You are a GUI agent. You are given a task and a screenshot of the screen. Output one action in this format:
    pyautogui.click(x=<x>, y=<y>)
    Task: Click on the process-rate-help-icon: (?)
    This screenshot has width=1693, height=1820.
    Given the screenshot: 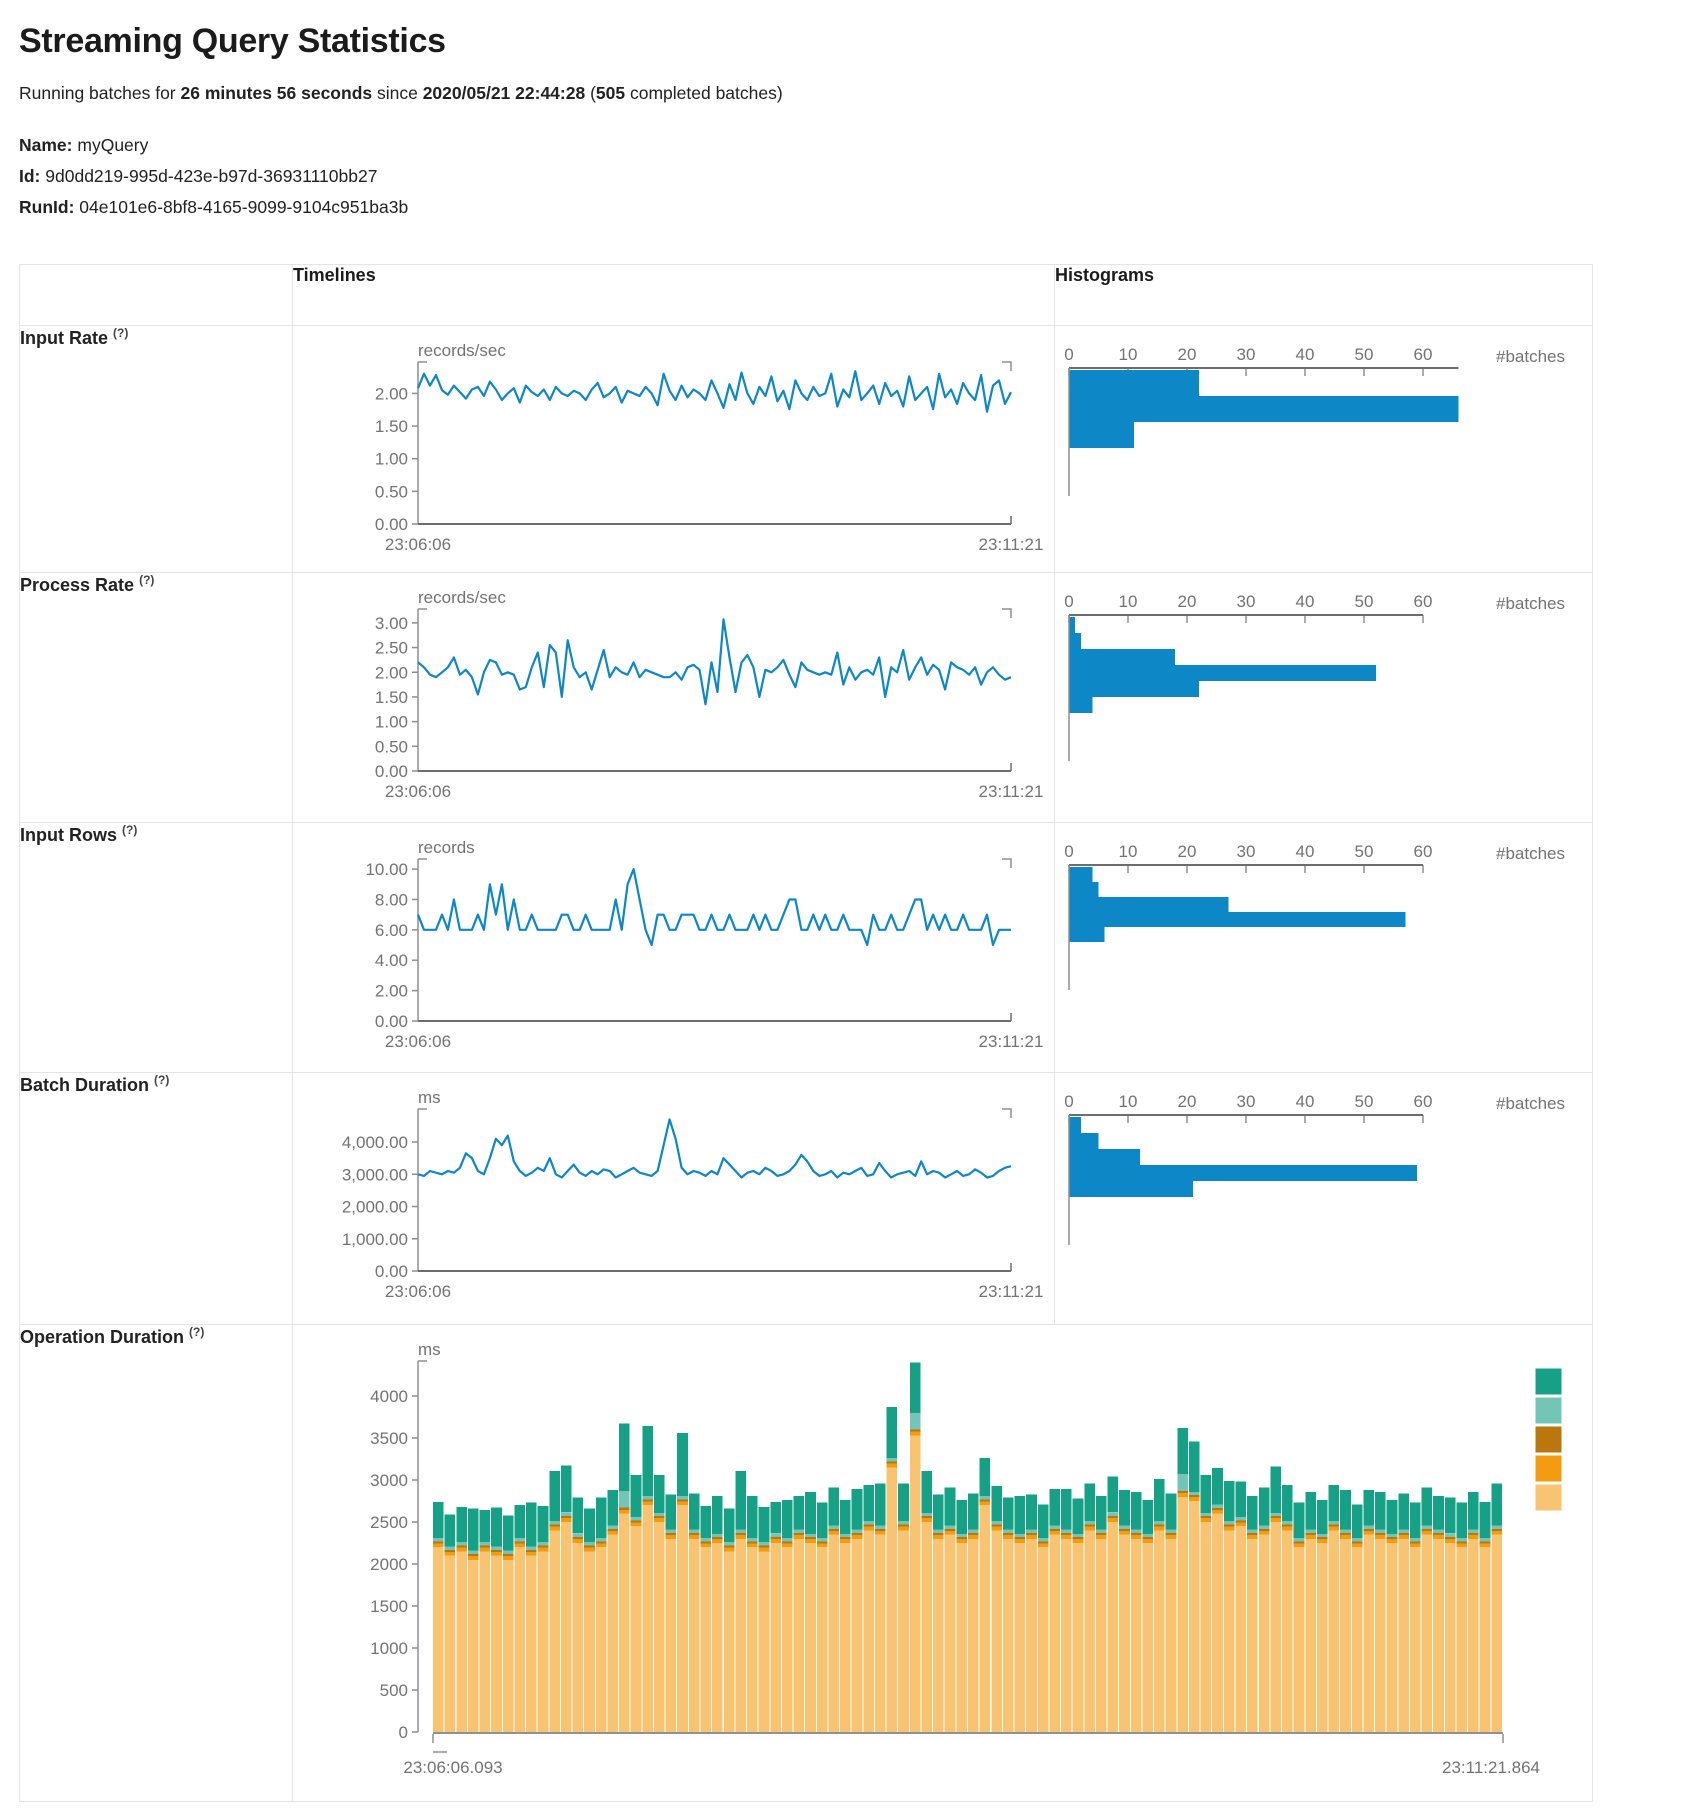 What is the action you would take?
    pyautogui.click(x=147, y=580)
    